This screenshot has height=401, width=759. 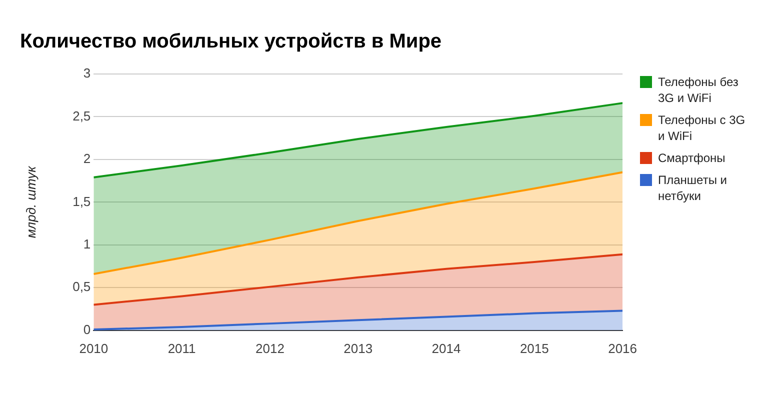 What do you see at coordinates (30, 201) in the screenshot?
I see `y-axis-title: млрд. штук` at bounding box center [30, 201].